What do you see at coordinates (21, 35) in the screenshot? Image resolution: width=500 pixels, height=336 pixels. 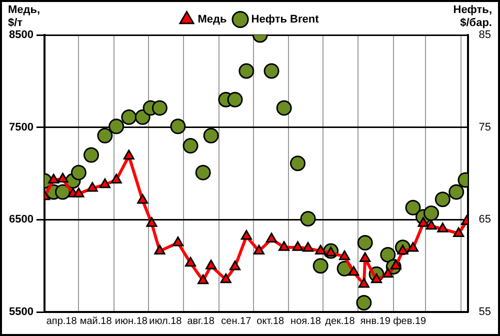 I see `y-tick-label: 8500` at bounding box center [21, 35].